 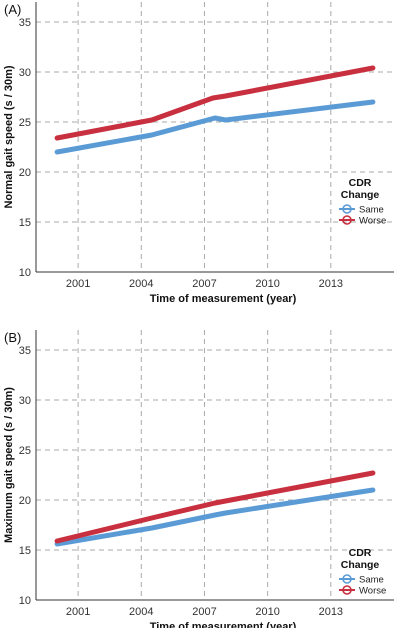 I want to click on y-axis-title: Maximum gait speed (s / 30m), so click(x=9, y=465).